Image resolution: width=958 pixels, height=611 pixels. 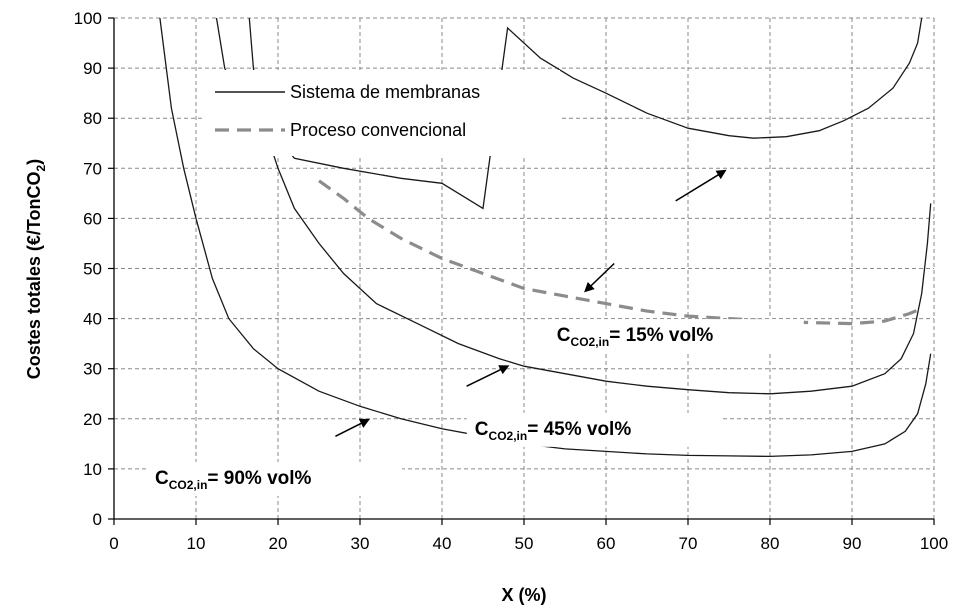 I want to click on y-tick-label-80: 80, so click(x=92, y=118).